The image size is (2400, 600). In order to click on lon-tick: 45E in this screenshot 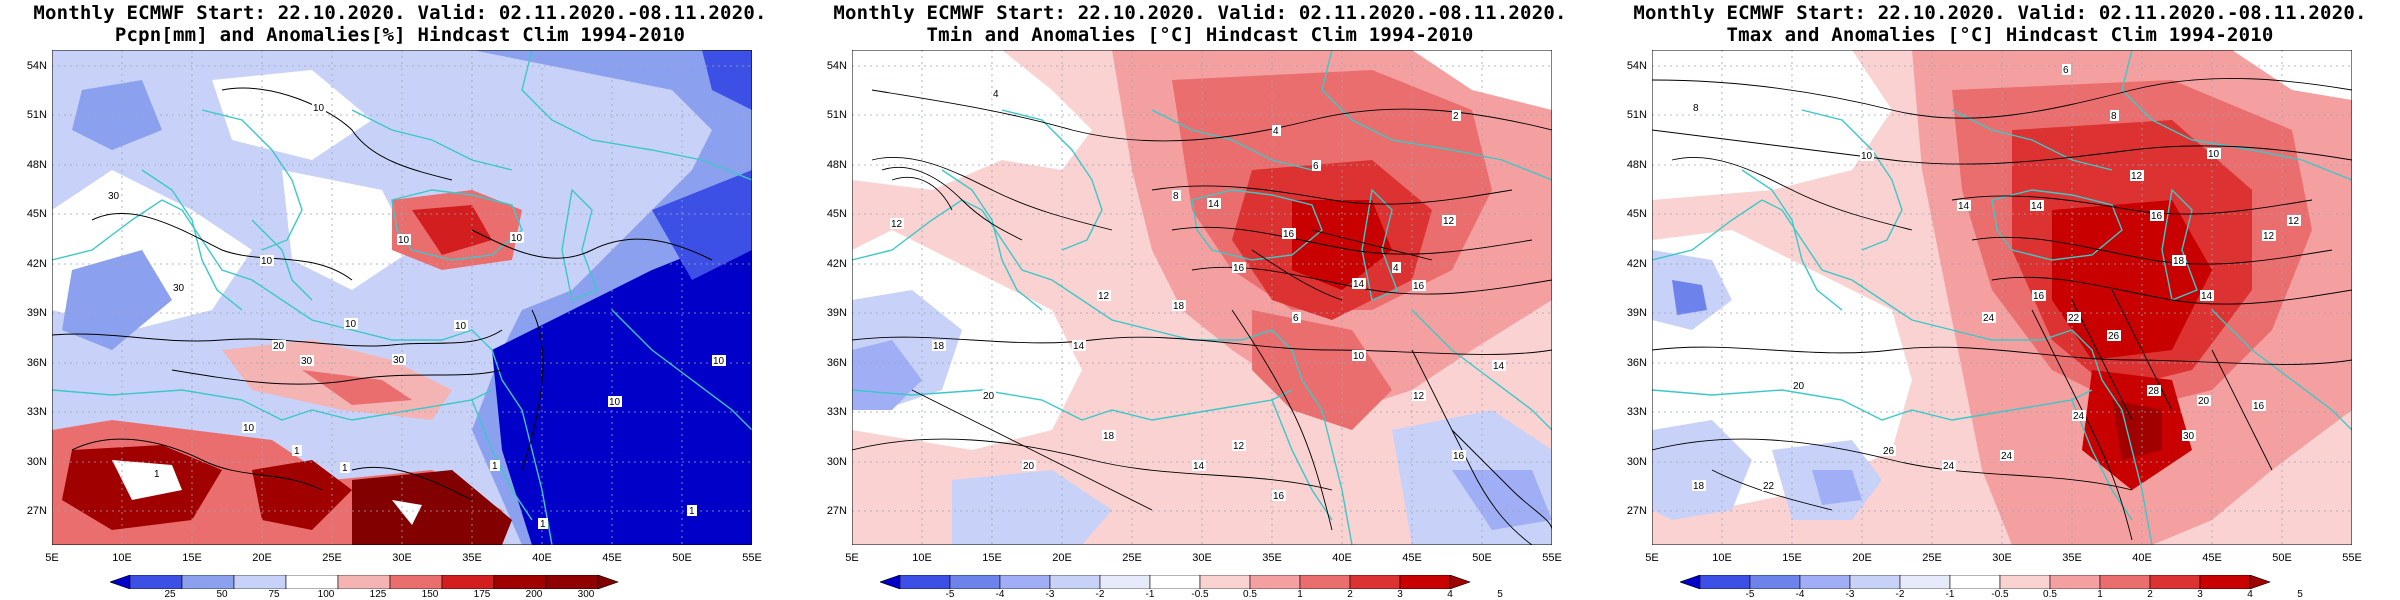, I will do `click(1412, 558)`.